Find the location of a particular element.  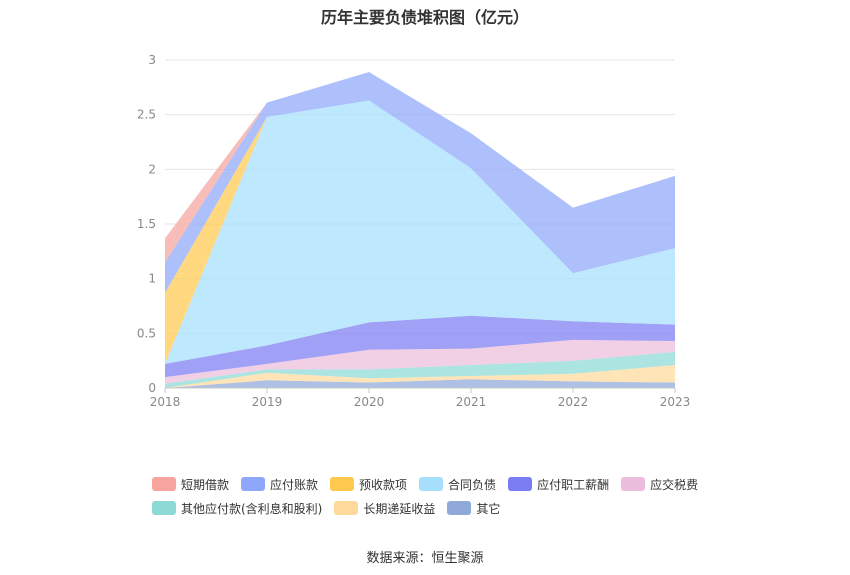

legend-label: 应交税费 is located at coordinates (674, 484).